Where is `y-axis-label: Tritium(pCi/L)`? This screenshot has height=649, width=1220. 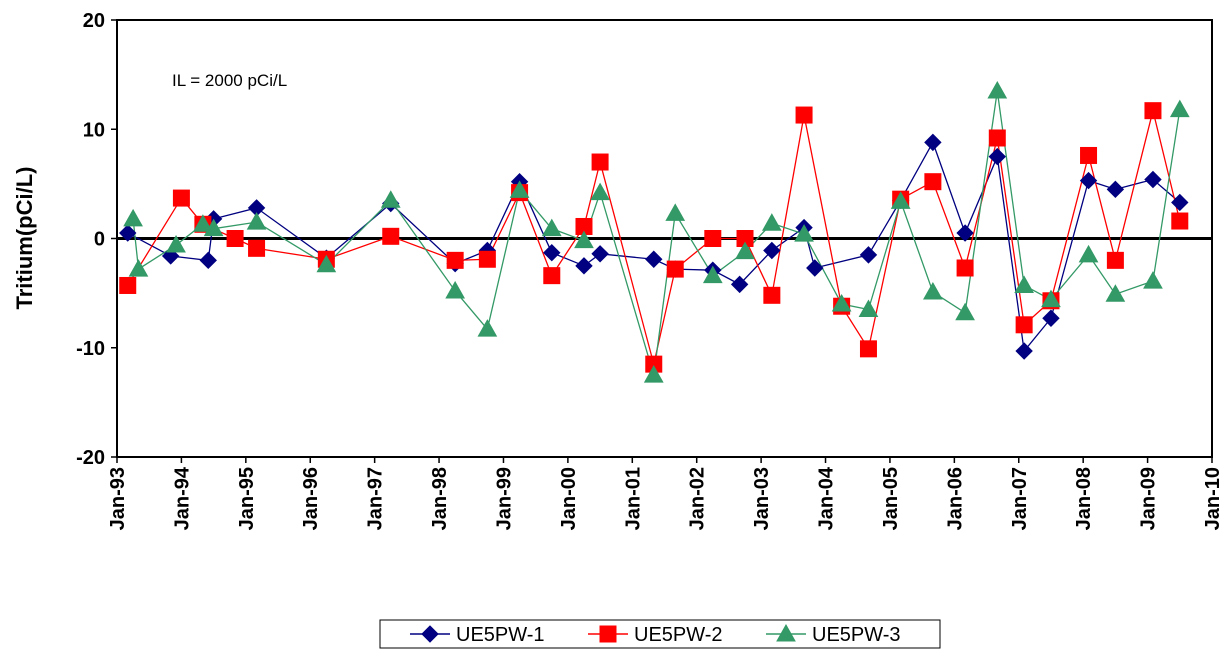
y-axis-label: Tritium(pCi/L) is located at coordinates (24, 238).